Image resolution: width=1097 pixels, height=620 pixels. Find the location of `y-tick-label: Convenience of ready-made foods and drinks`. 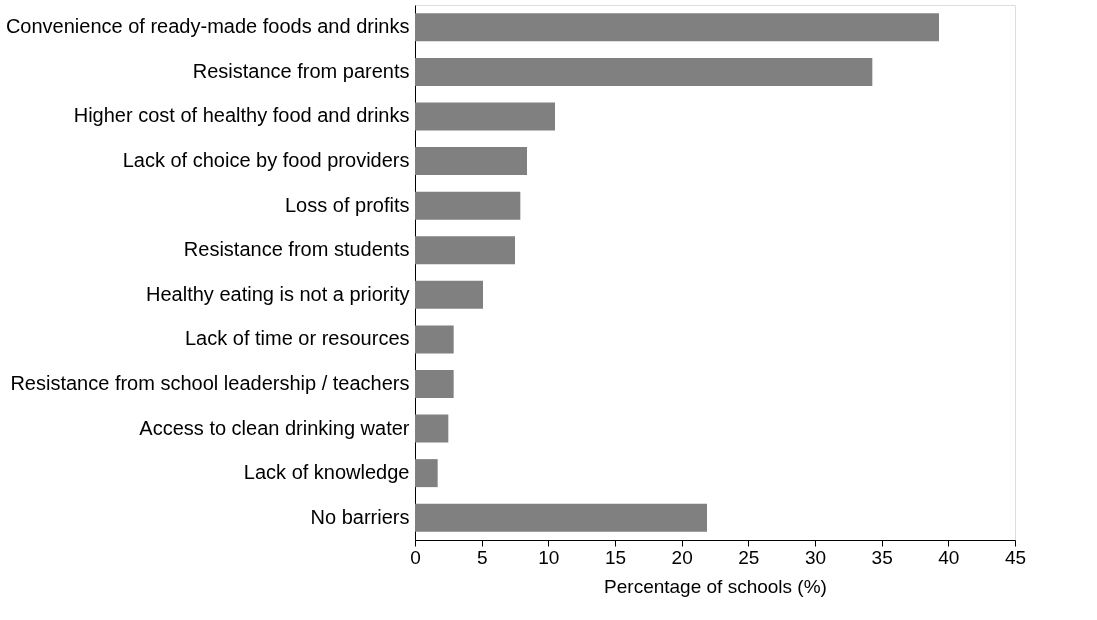

y-tick-label: Convenience of ready-made foods and drinks is located at coordinates (207, 26).